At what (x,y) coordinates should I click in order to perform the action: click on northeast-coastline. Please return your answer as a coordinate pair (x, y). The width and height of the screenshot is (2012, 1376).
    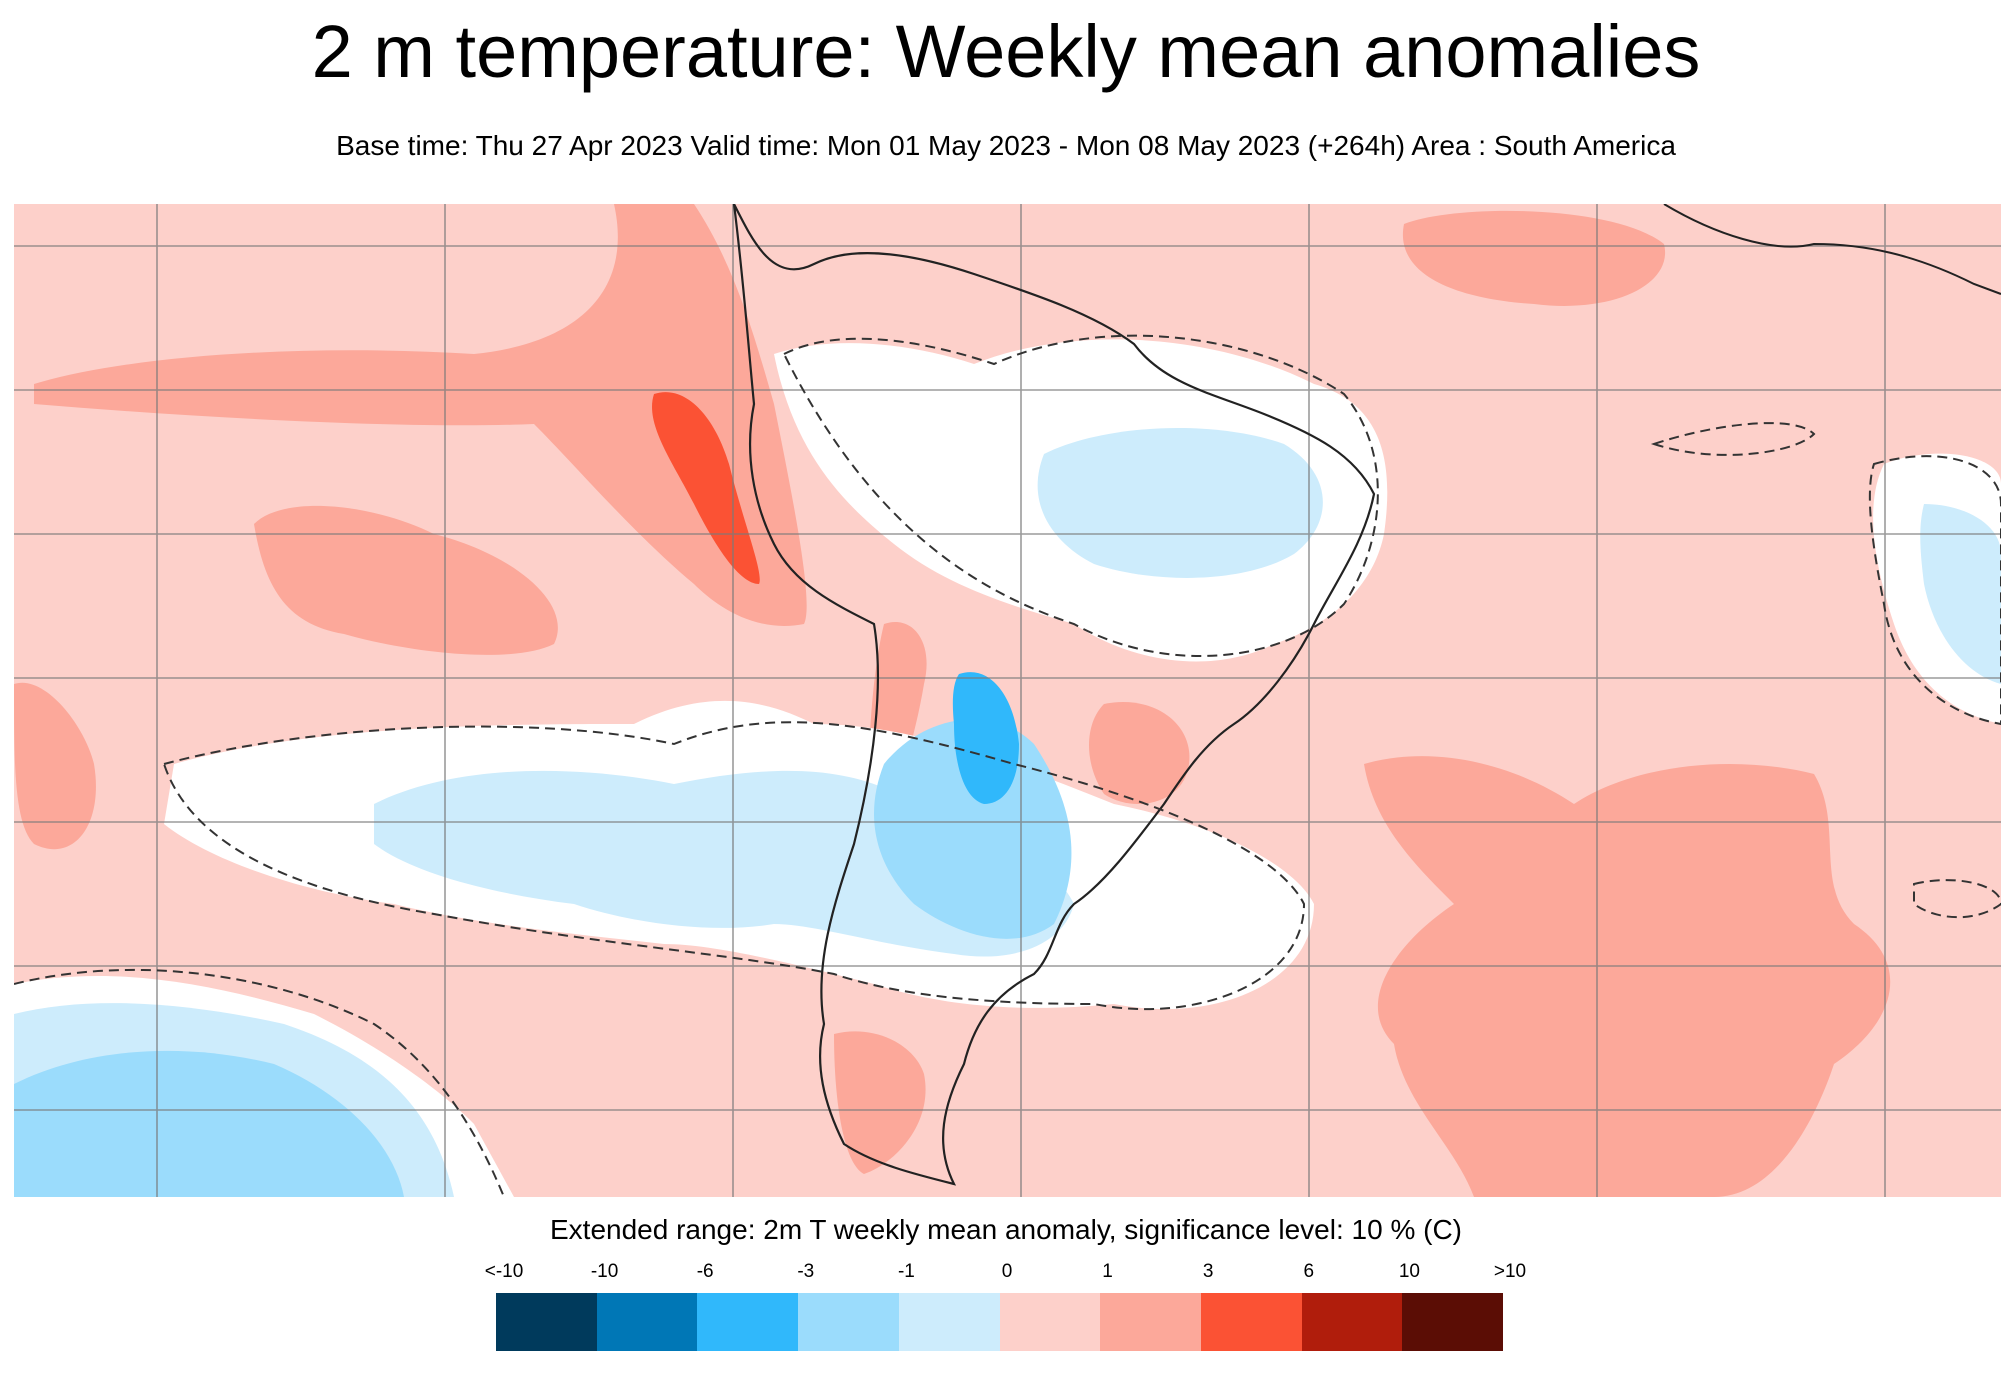
    Looking at the image, I should click on (1832, 249).